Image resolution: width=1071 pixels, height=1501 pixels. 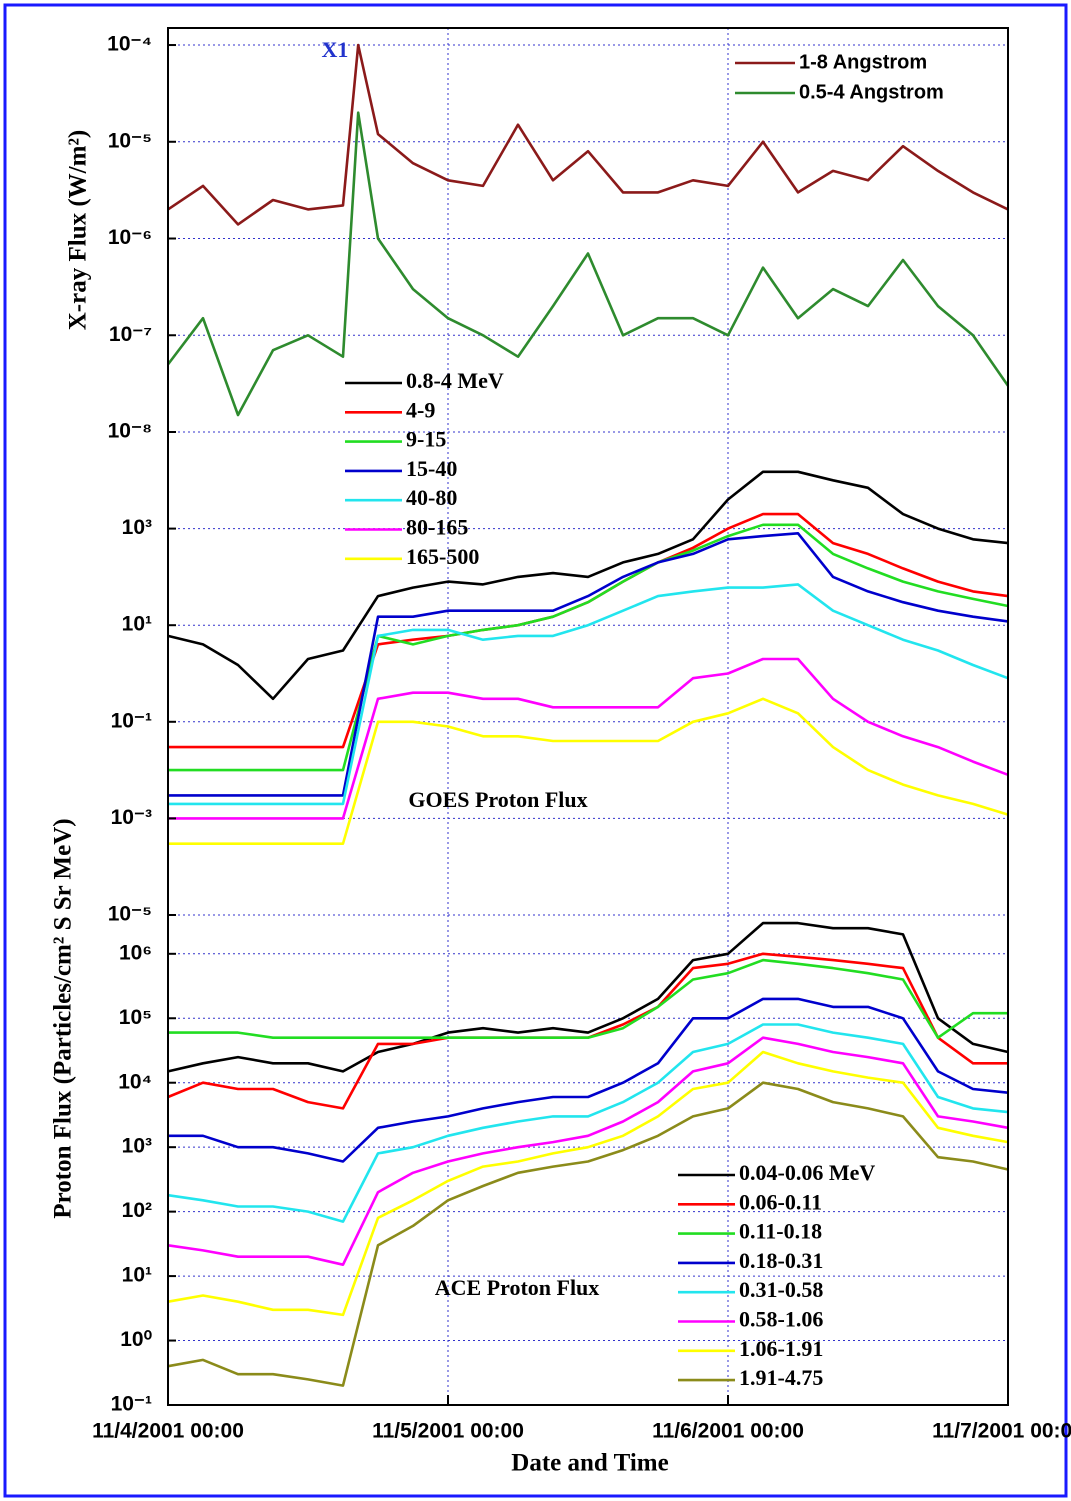 What do you see at coordinates (129, 44) in the screenshot?
I see `y-tick-label: 10⁻⁴` at bounding box center [129, 44].